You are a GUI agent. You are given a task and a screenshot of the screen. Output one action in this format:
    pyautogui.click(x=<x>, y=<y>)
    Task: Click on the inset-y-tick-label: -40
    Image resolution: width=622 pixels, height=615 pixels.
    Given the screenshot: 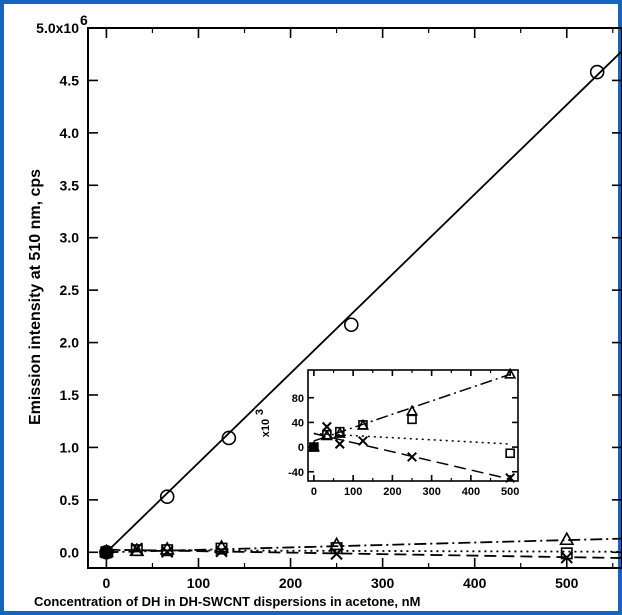 What is the action you would take?
    pyautogui.click(x=296, y=473)
    